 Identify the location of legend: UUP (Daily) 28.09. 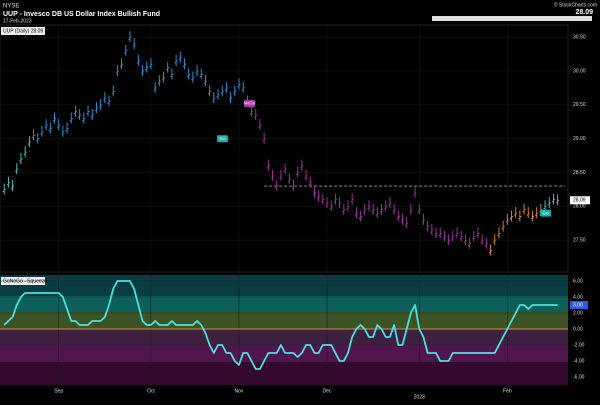
(23, 31).